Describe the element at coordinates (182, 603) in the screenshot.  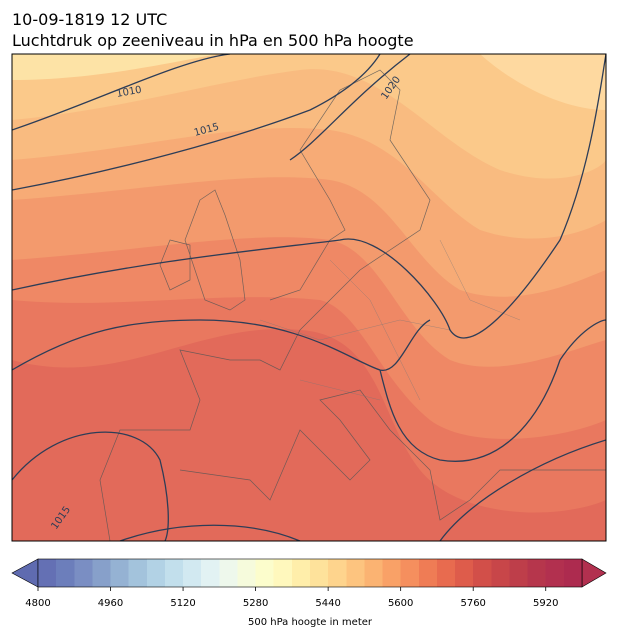
I see `colorbar-tick-label: 5120` at that location.